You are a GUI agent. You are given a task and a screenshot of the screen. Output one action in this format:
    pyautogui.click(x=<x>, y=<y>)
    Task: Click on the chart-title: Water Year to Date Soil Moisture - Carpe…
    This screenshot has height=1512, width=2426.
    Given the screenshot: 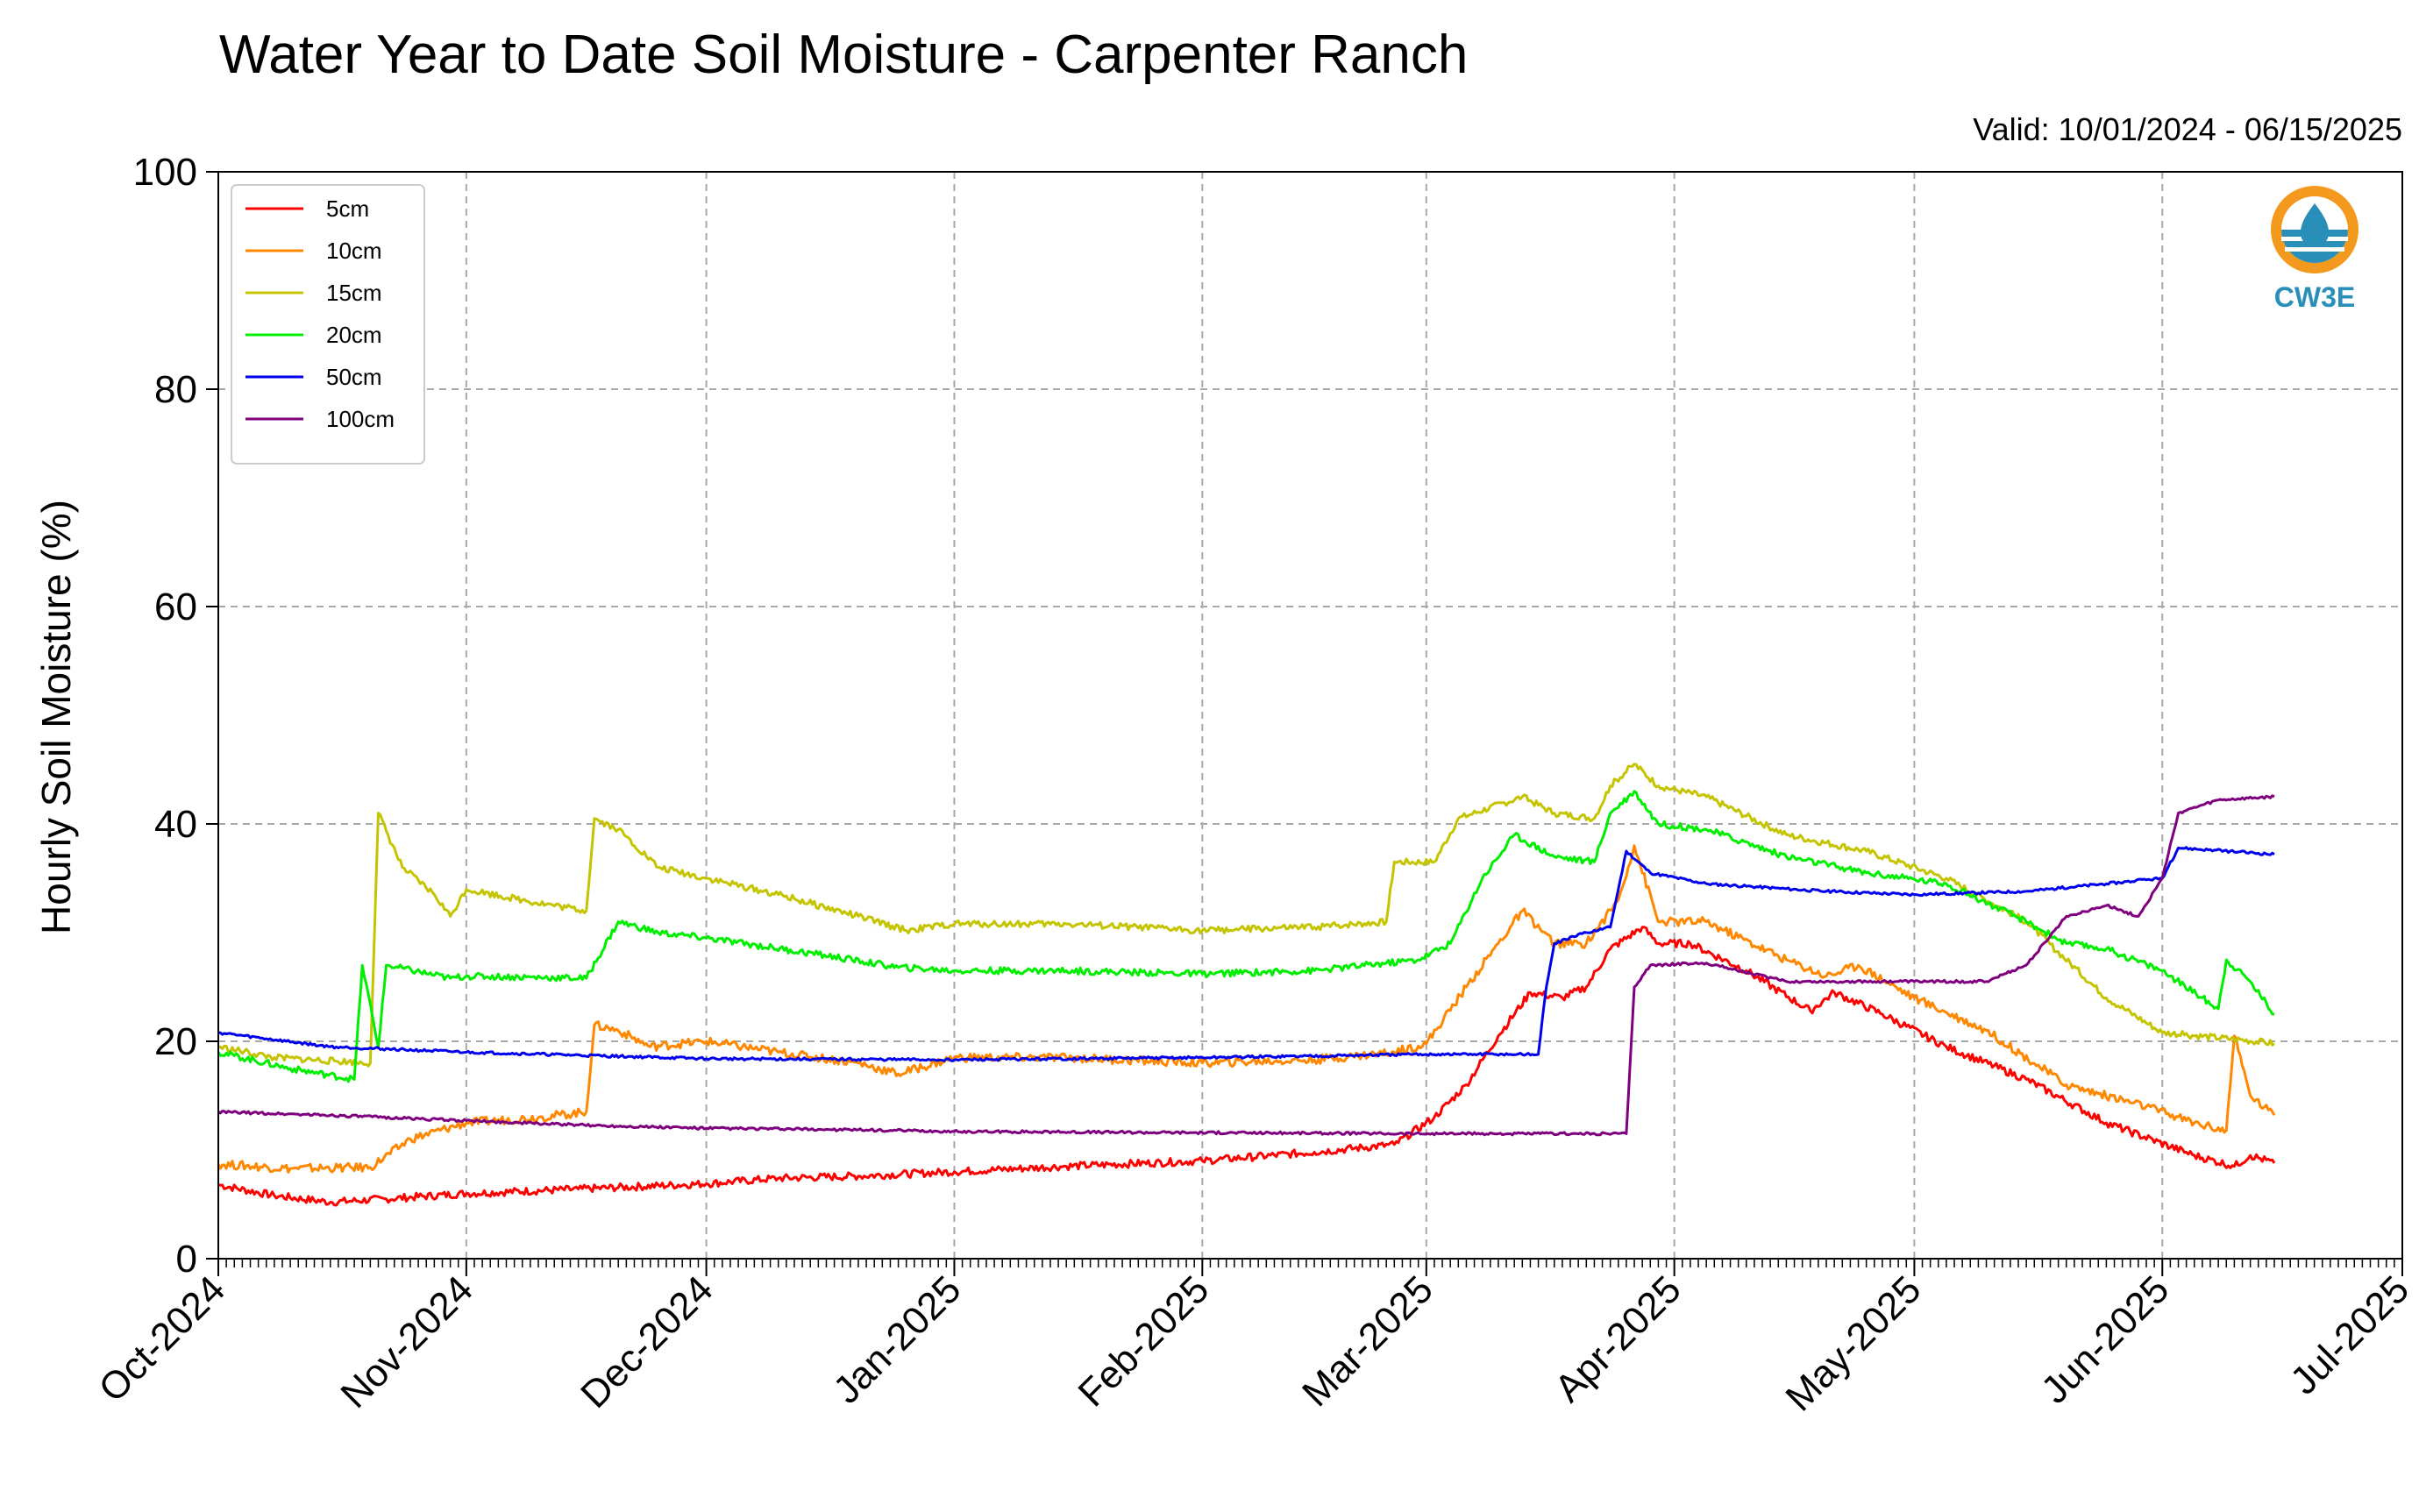 What is the action you would take?
    pyautogui.click(x=843, y=55)
    